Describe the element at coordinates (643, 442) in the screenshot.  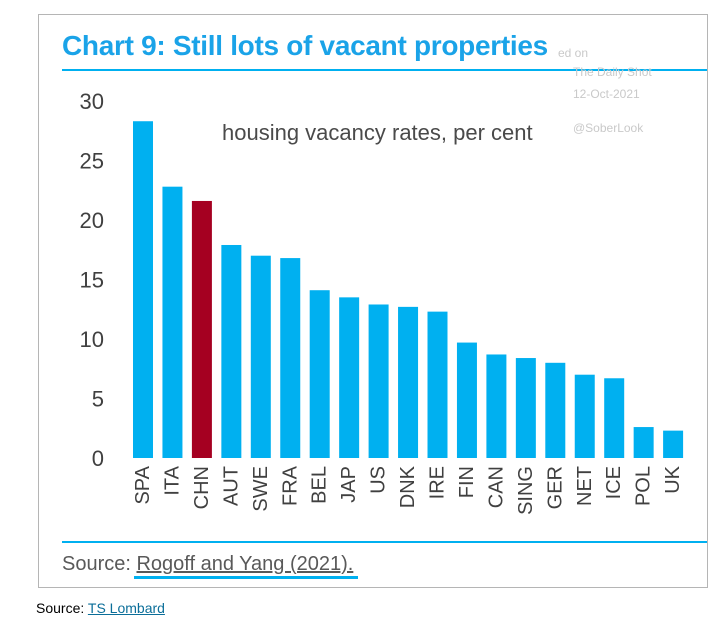
I see `bar-pol` at that location.